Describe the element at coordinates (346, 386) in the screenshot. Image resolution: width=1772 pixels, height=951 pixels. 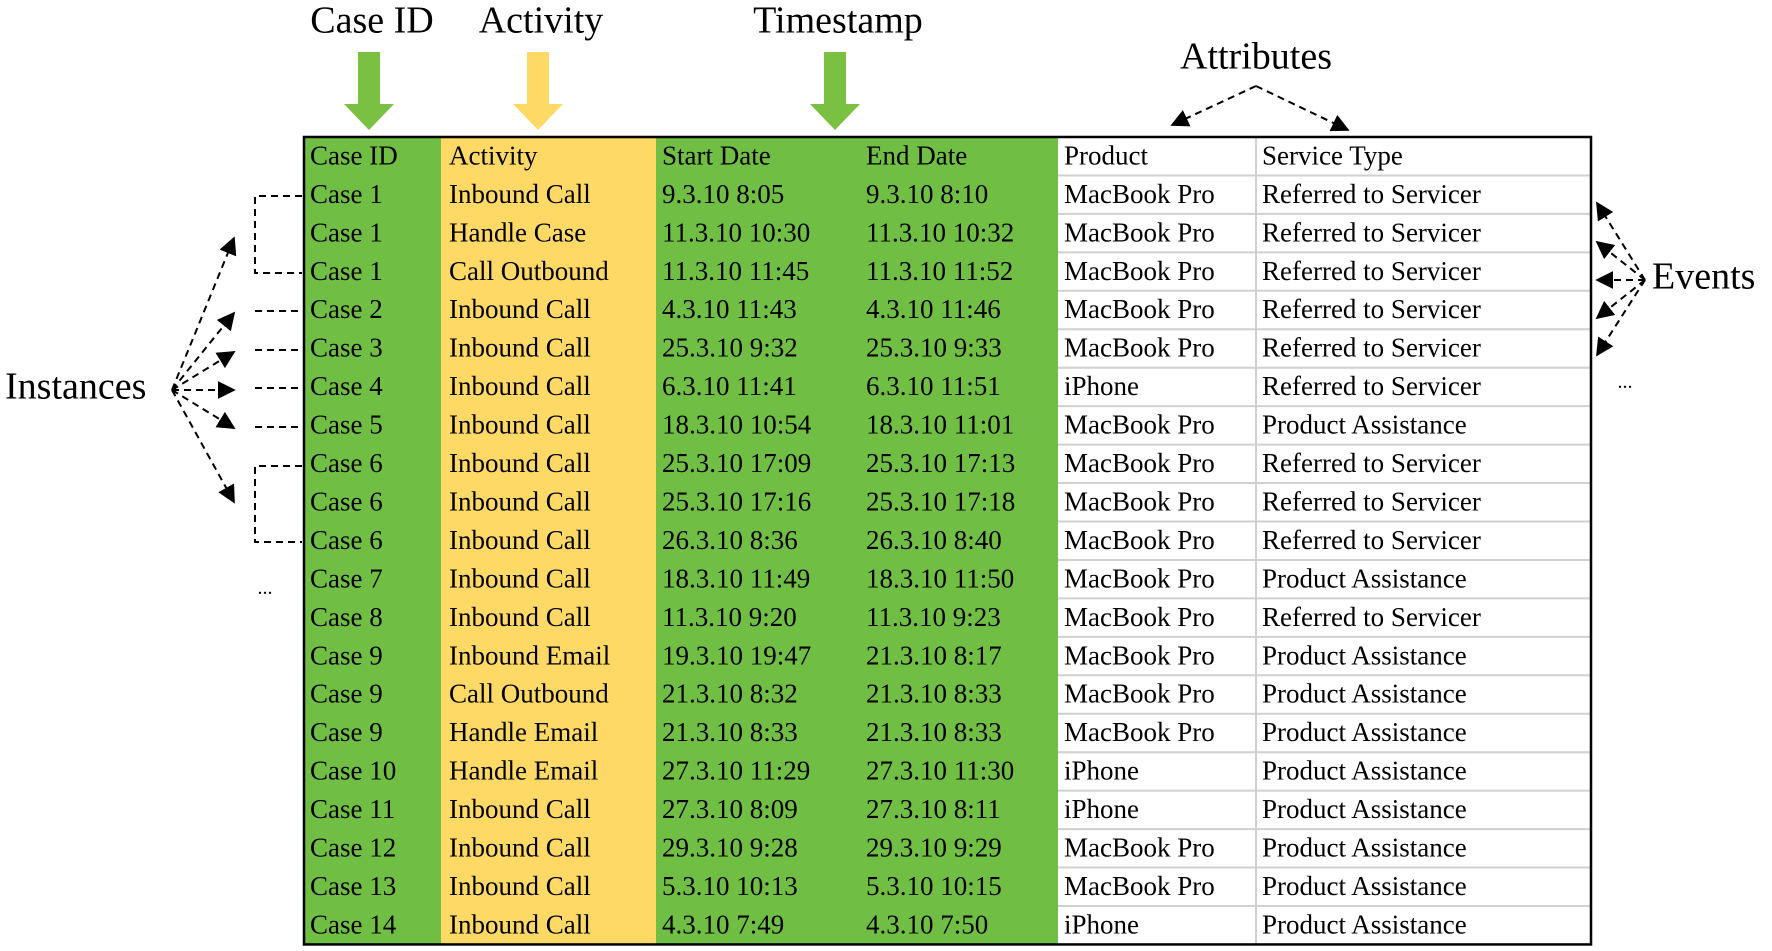
I see `cell: Case 4` at that location.